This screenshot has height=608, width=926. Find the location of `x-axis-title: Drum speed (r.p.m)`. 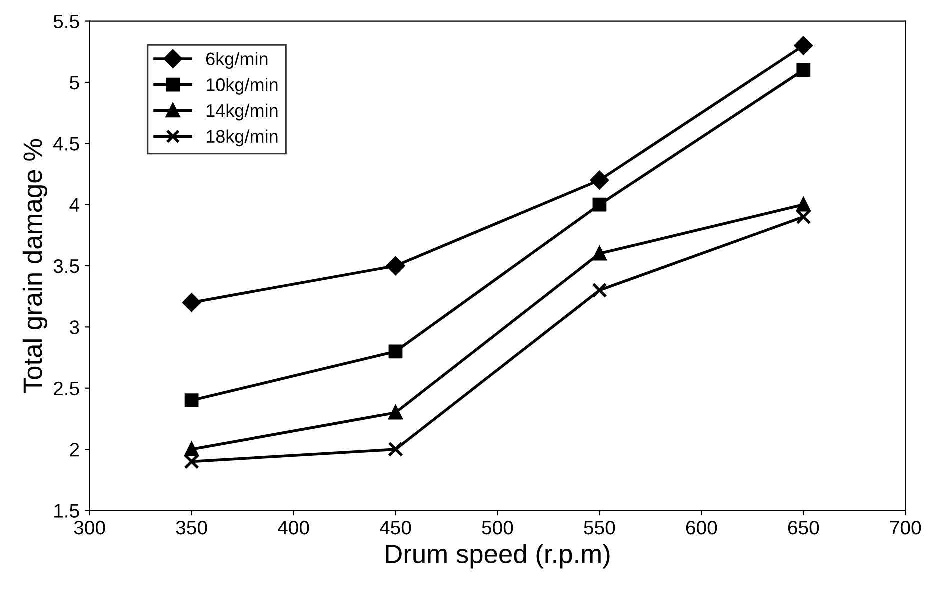

x-axis-title: Drum speed (r.p.m) is located at coordinates (498, 556).